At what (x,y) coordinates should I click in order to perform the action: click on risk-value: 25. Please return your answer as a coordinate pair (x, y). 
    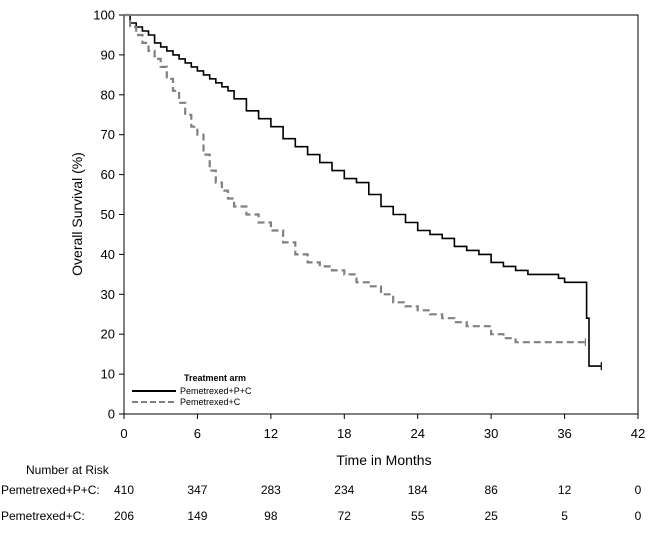
    Looking at the image, I should click on (491, 516).